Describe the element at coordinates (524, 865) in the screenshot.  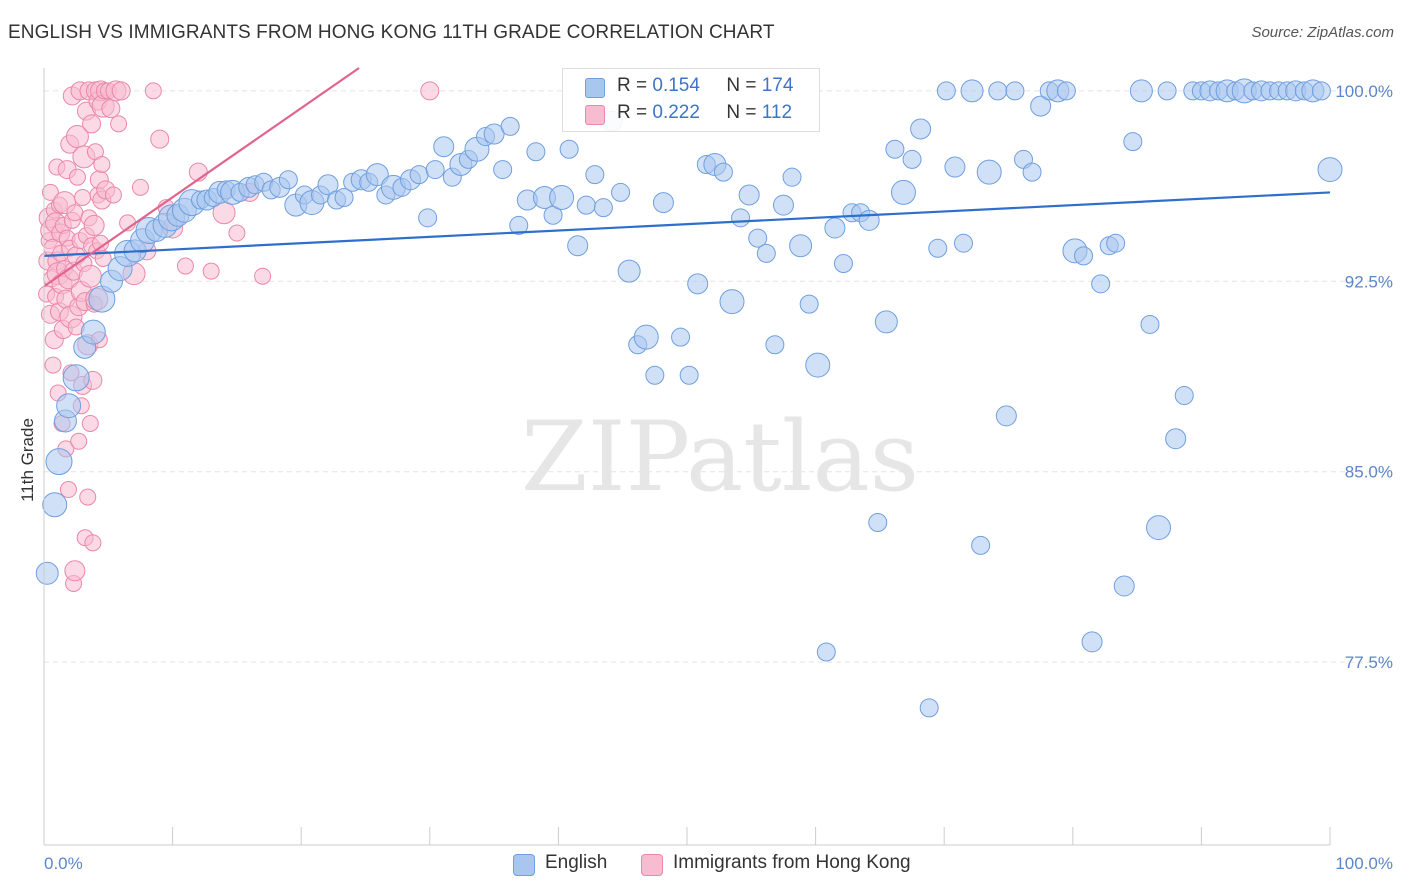
I see `english-legend-swatch` at that location.